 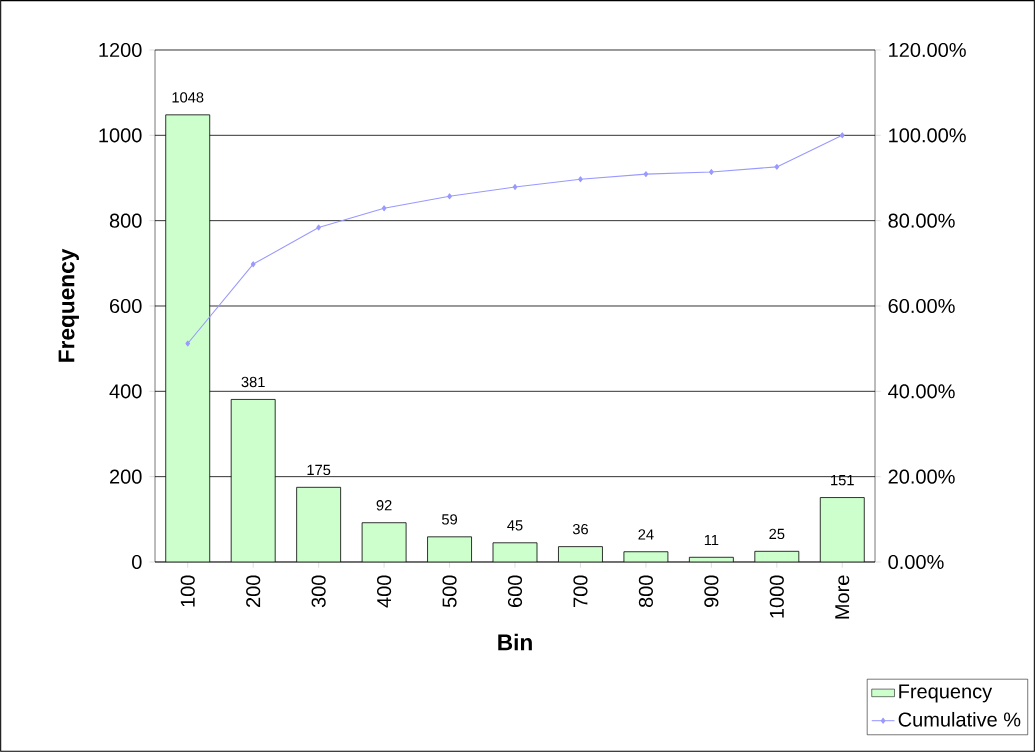 What do you see at coordinates (711, 540) in the screenshot?
I see `data-label: 11` at bounding box center [711, 540].